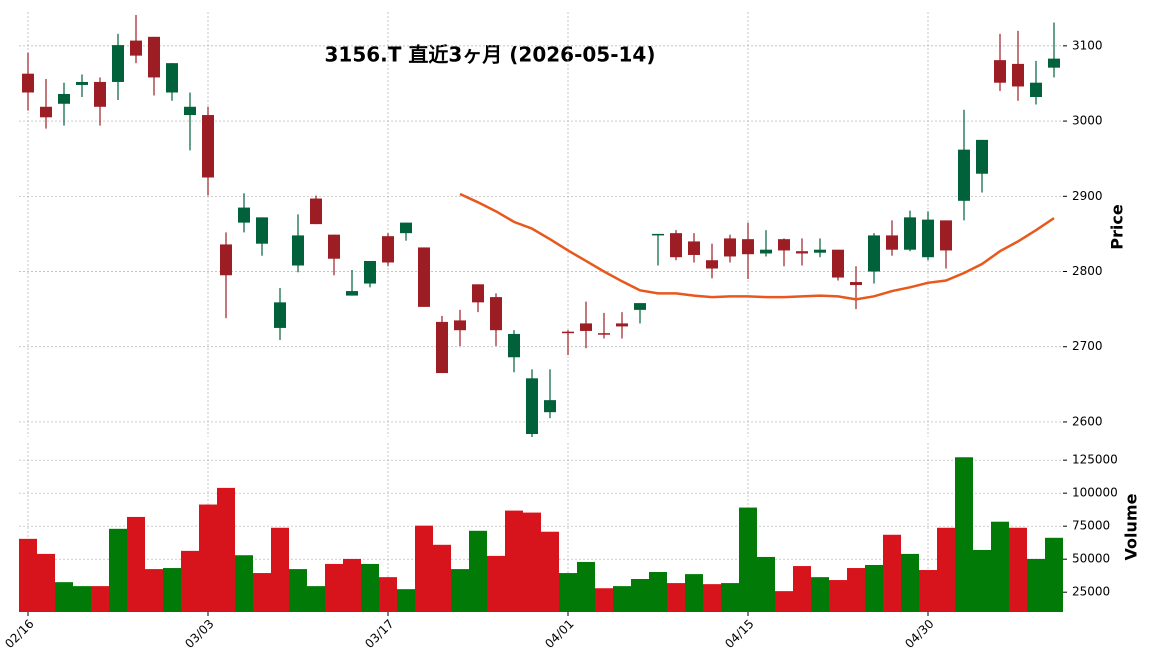  I want to click on y-tick-label: 3000, so click(1087, 121).